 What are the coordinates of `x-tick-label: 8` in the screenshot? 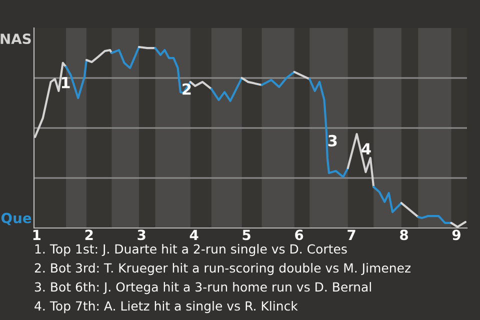 It's located at (404, 235).